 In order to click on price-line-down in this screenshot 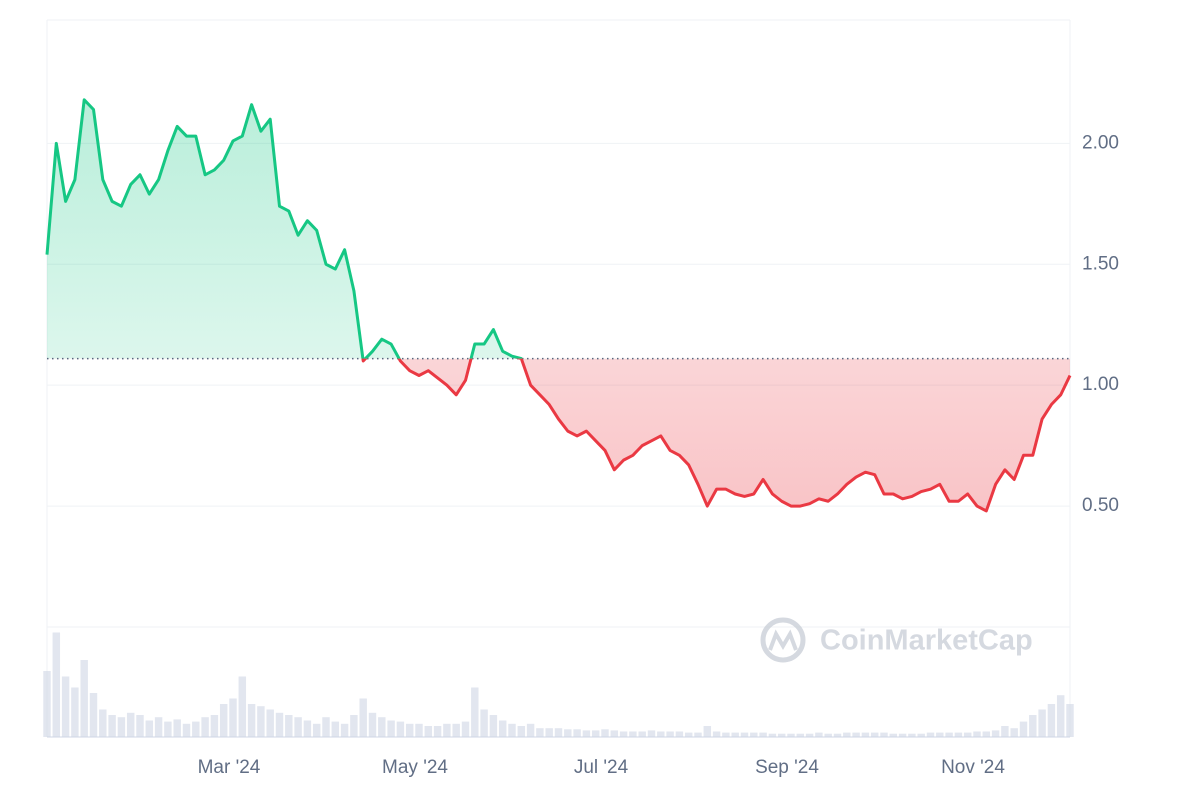, I will do `click(716, 435)`.